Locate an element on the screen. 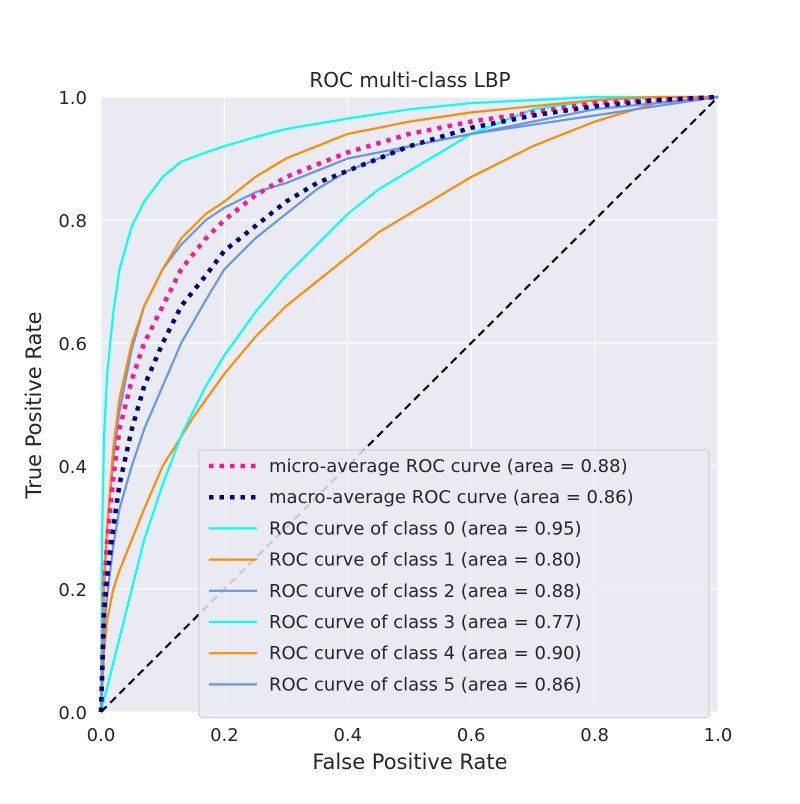  x-tick-label: 0.2 is located at coordinates (224, 735).